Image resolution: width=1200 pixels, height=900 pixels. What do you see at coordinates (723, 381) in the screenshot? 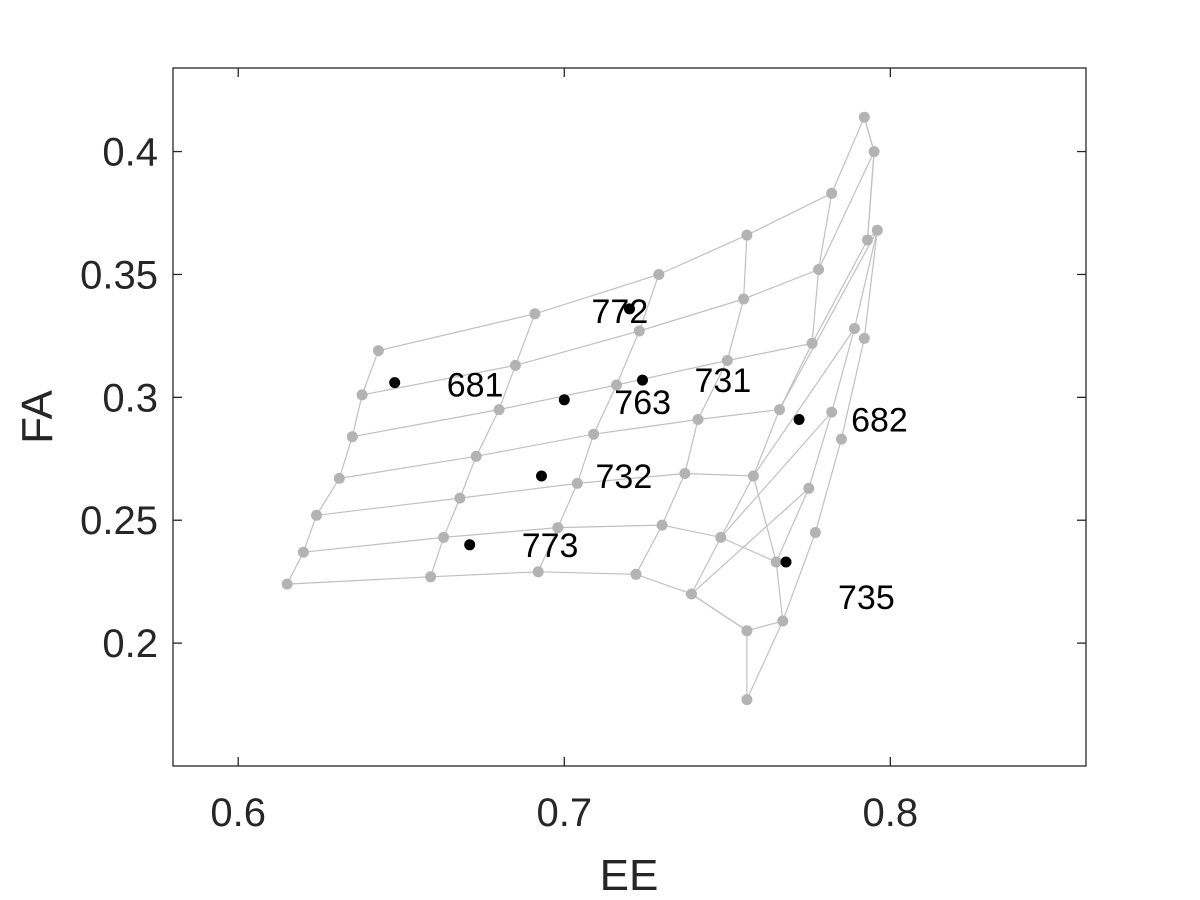
I see `point-label: 731` at bounding box center [723, 381].